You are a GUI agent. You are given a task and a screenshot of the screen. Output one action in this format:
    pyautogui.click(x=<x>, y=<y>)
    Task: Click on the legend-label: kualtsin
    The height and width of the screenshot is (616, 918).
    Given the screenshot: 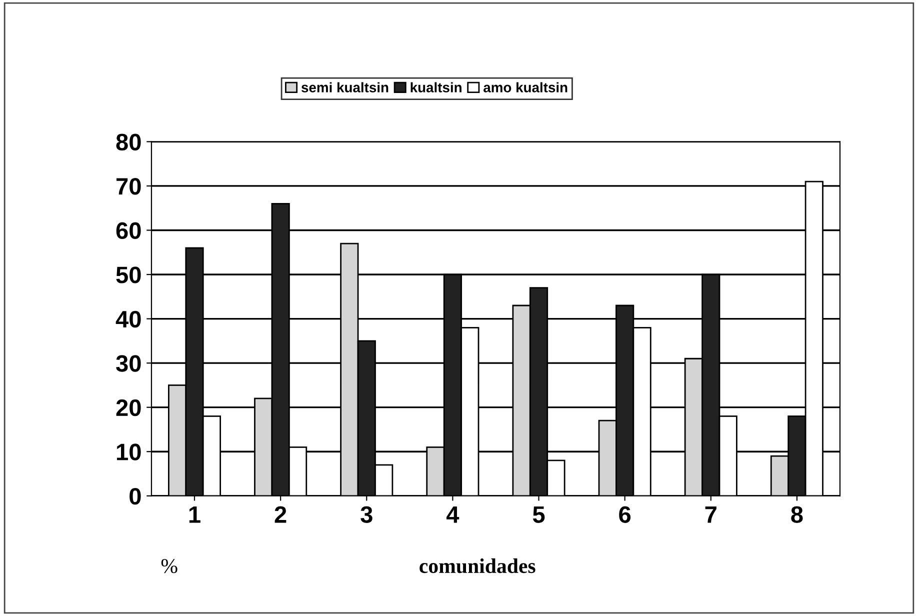 What is the action you would take?
    pyautogui.click(x=436, y=87)
    